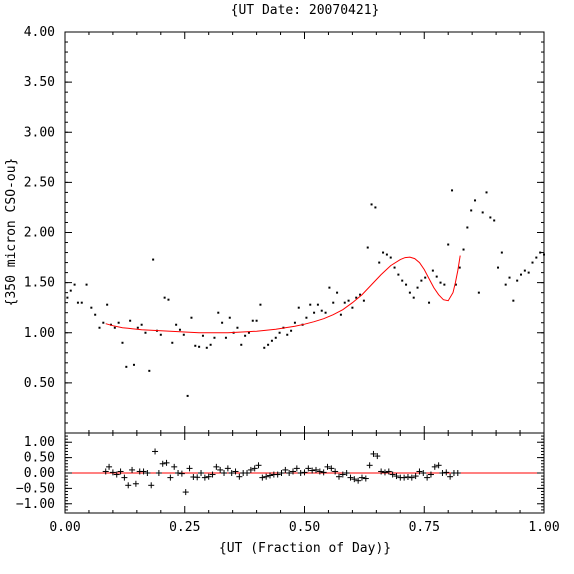 The height and width of the screenshot is (574, 574). Describe the element at coordinates (39, 182) in the screenshot. I see `main-y-tick-label: 2.50` at that location.